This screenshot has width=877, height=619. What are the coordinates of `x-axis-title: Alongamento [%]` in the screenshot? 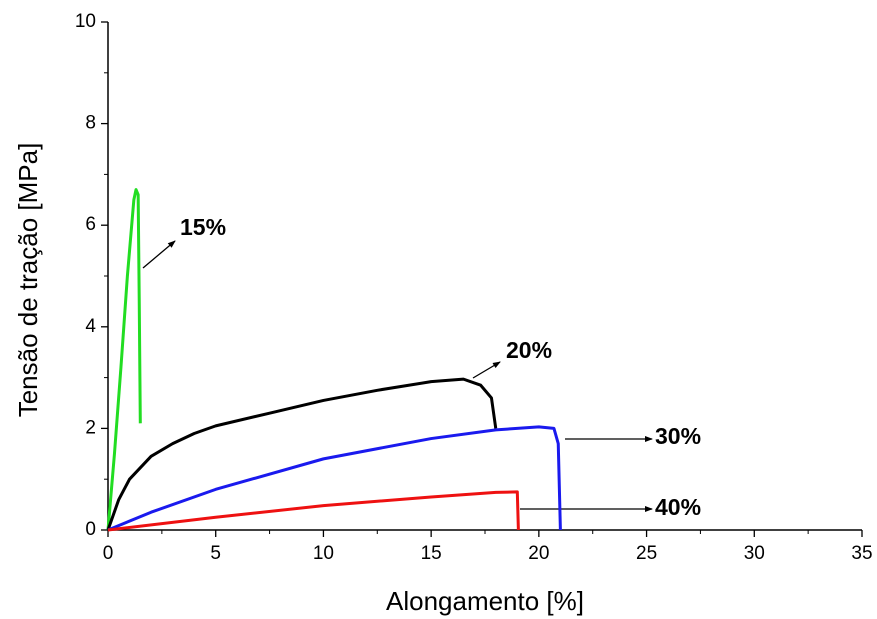 It's located at (485, 601).